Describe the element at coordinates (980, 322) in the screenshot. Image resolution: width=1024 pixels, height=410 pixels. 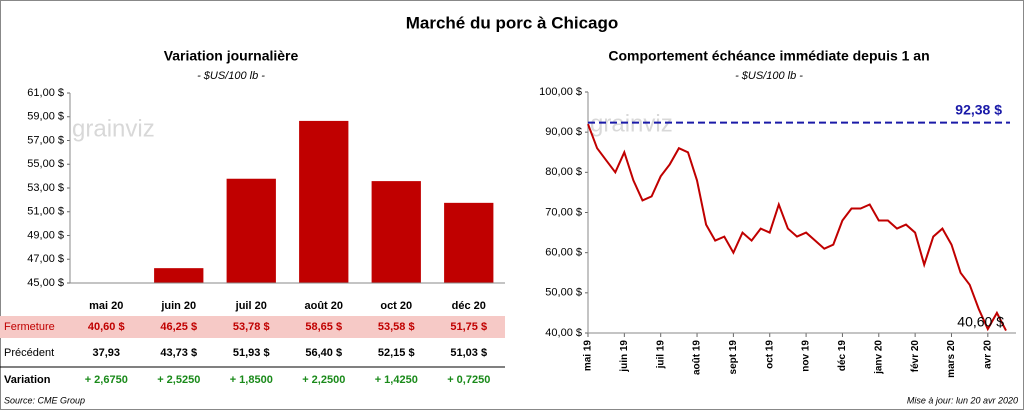
I see `annotation: 40,60 $` at that location.